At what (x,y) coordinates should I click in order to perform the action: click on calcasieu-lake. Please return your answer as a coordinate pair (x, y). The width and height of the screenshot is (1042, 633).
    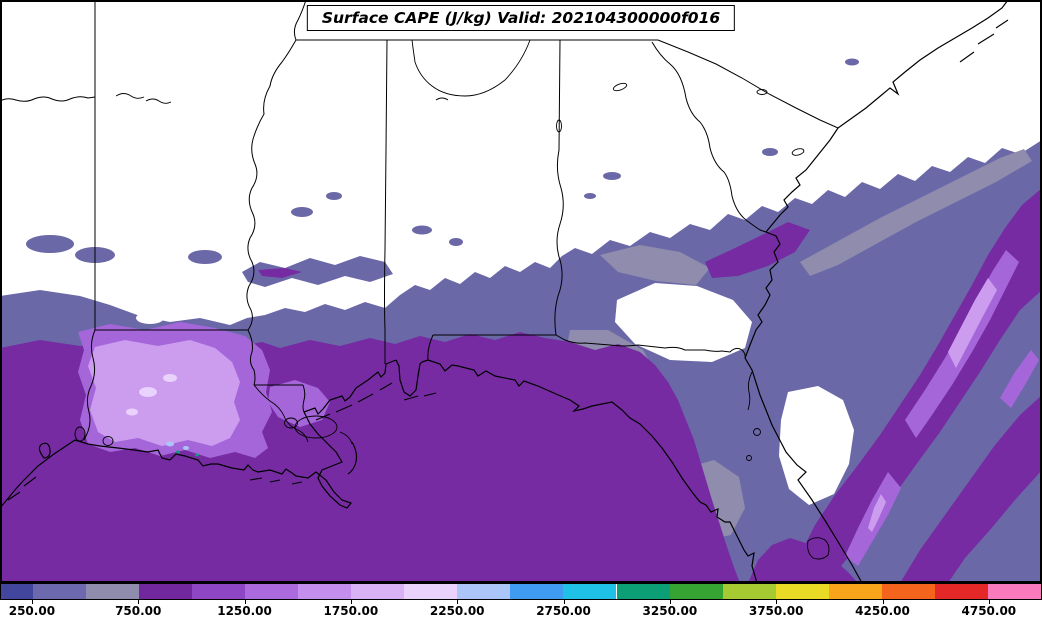
    Looking at the image, I should click on (108, 441).